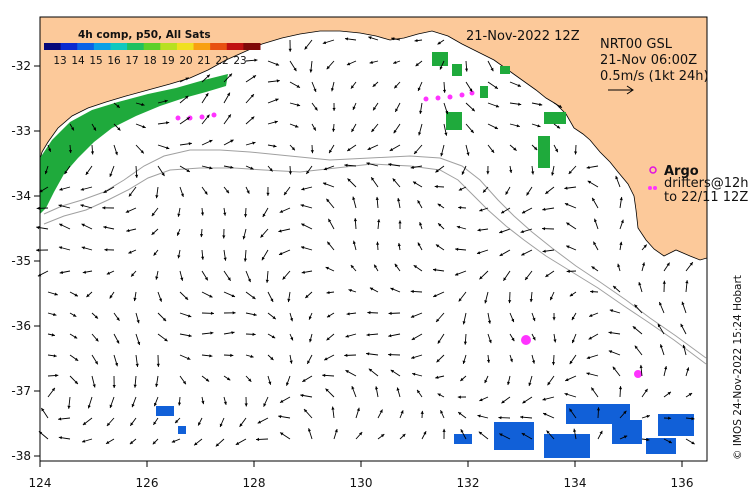 This screenshot has width=750, height=496. I want to click on drifter-cluster, so click(638, 374).